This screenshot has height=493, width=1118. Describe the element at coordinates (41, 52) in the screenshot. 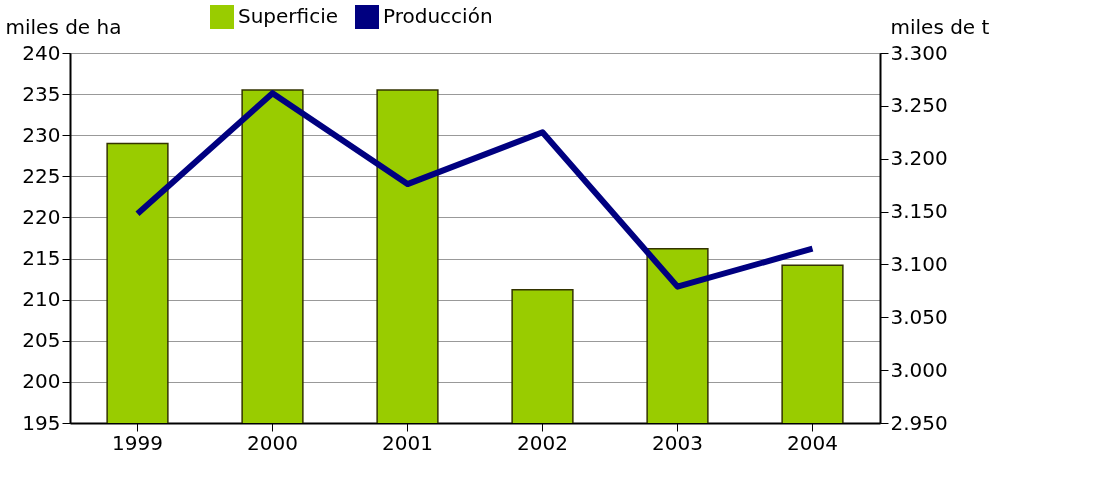

I see `y-tick-label: 240` at that location.